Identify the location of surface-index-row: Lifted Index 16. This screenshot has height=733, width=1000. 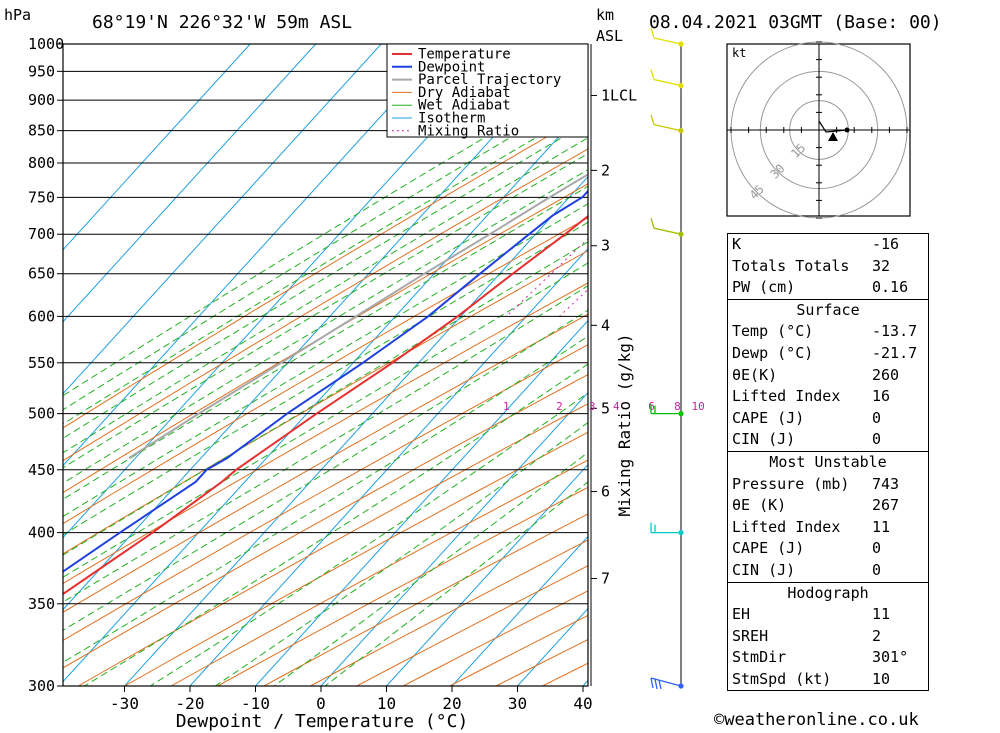
(828, 397).